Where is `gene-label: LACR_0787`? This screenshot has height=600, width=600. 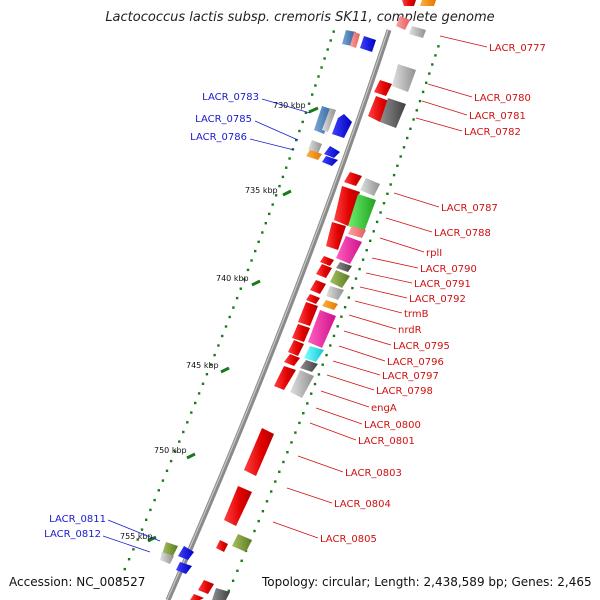 gene-label: LACR_0787 is located at coordinates (469, 208).